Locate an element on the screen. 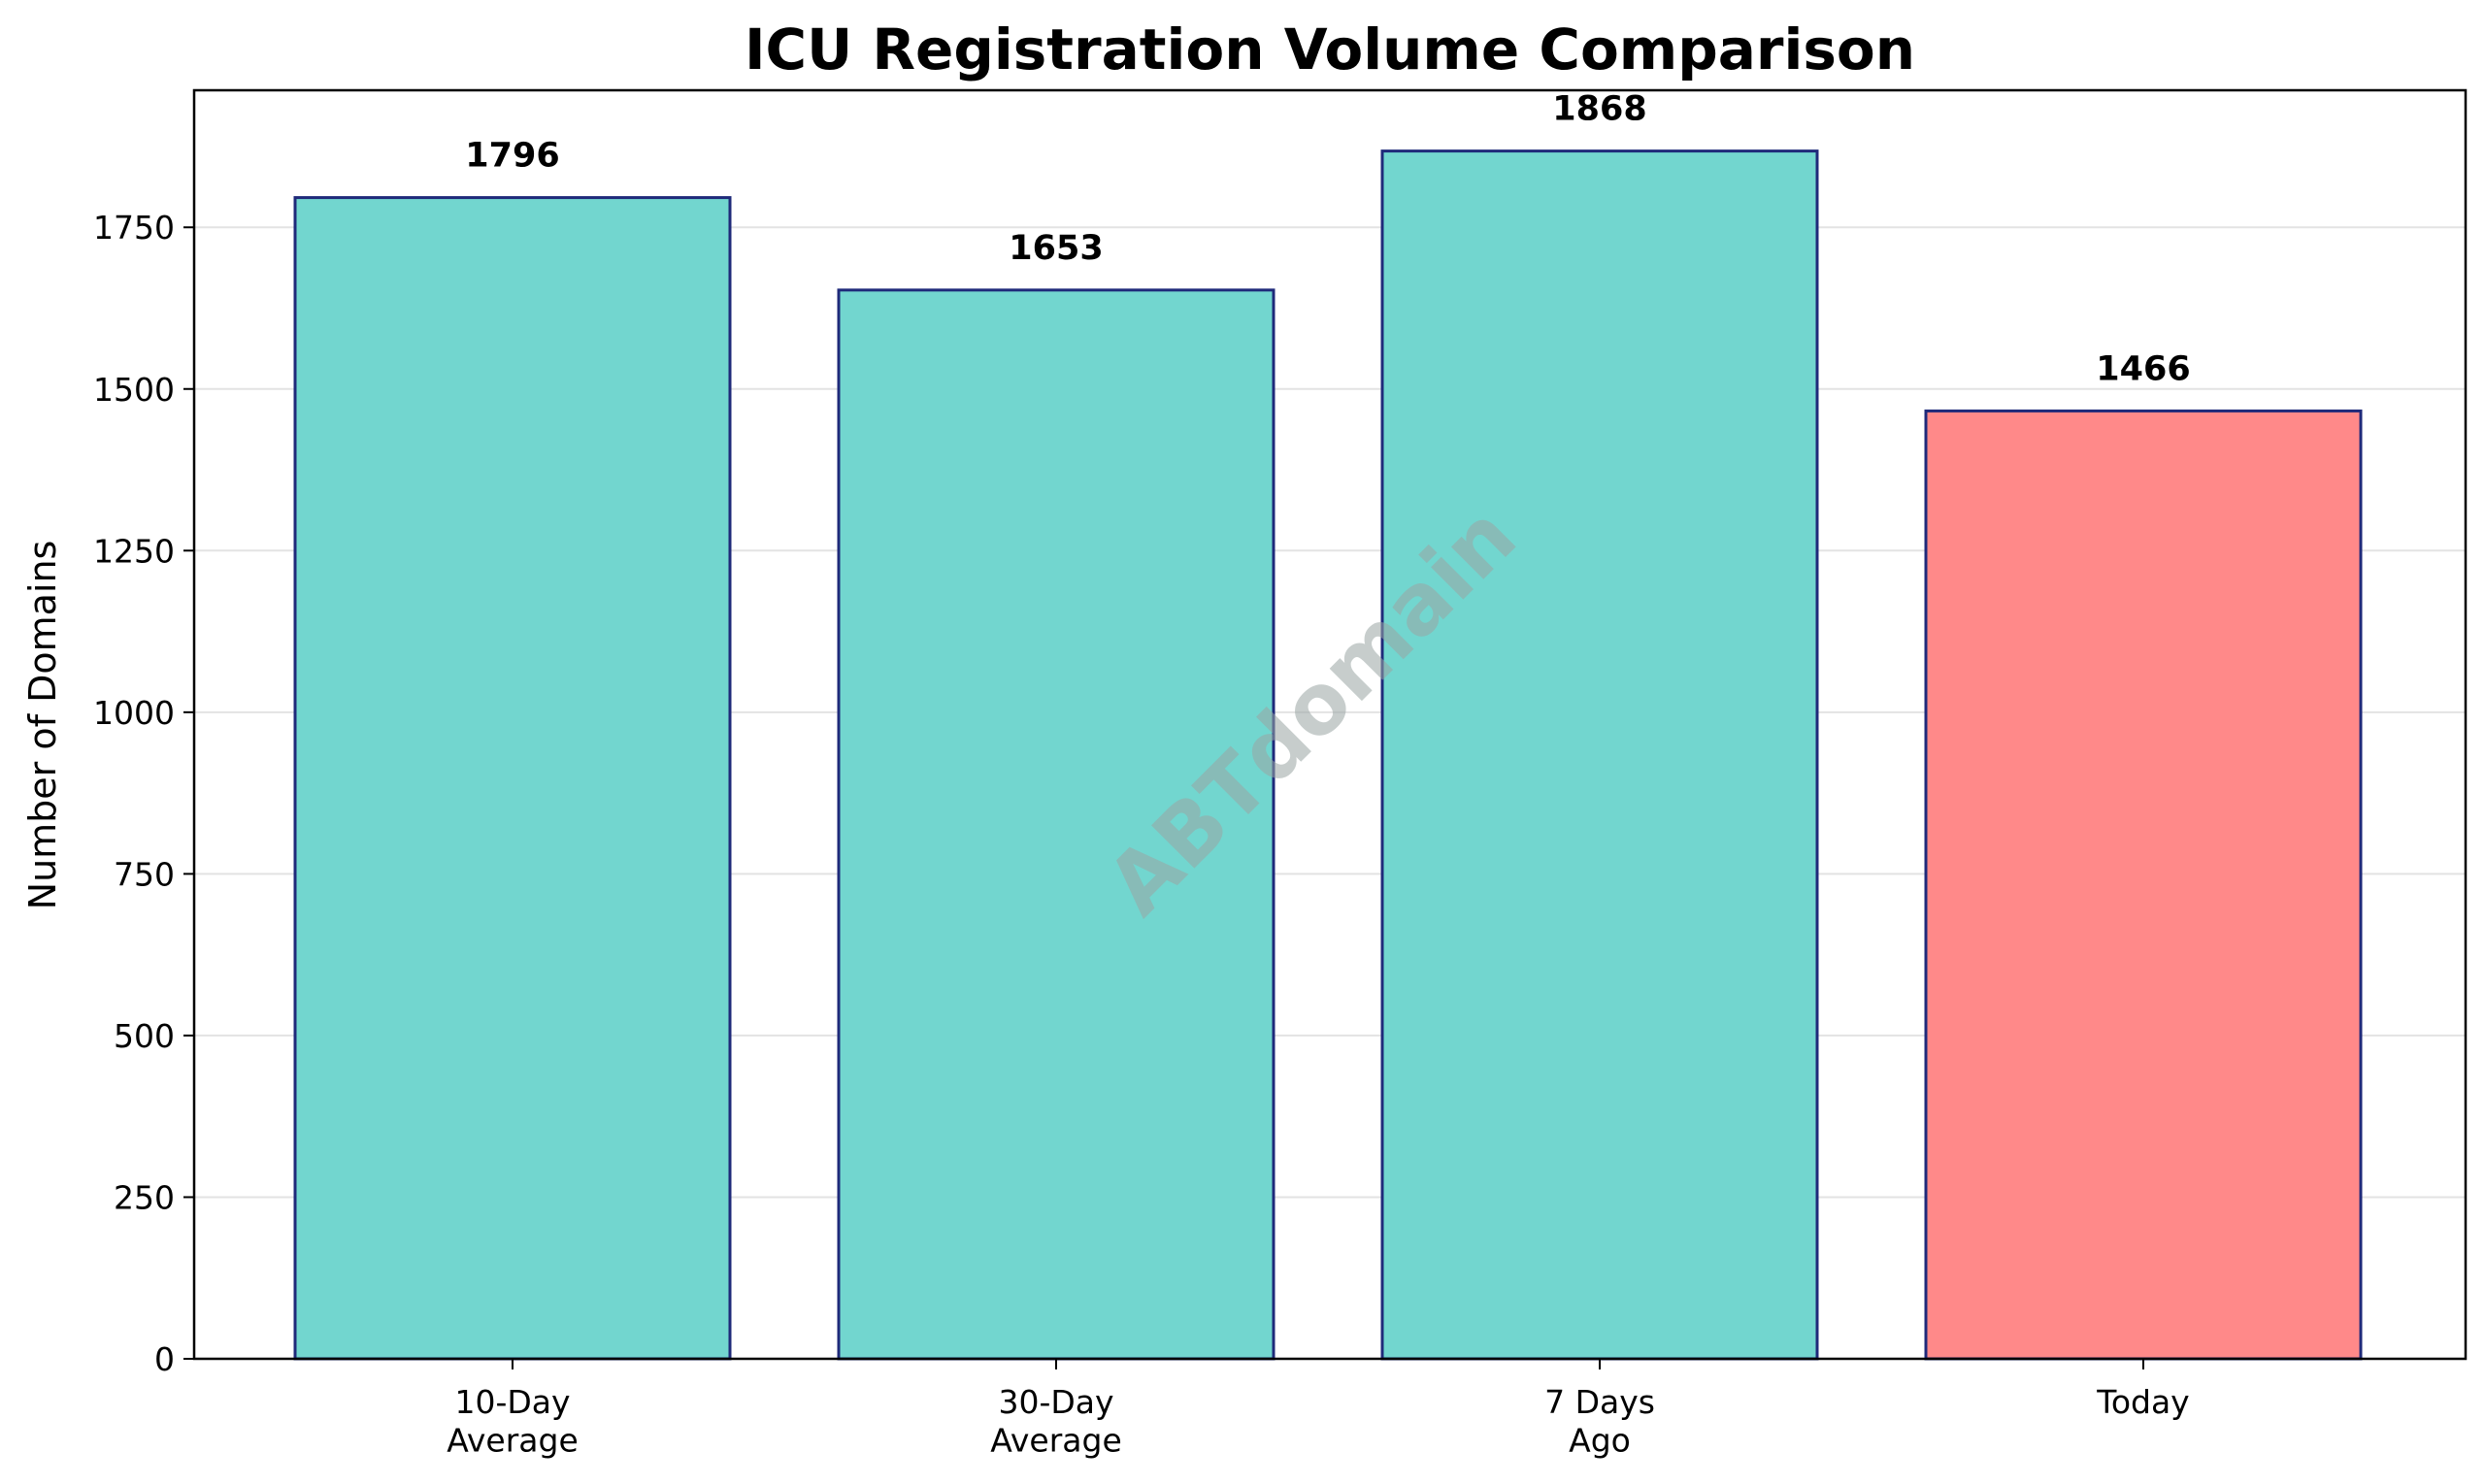 Image resolution: width=2485 pixels, height=1484 pixels. x-tick-label: 10-Day Average is located at coordinates (513, 1421).